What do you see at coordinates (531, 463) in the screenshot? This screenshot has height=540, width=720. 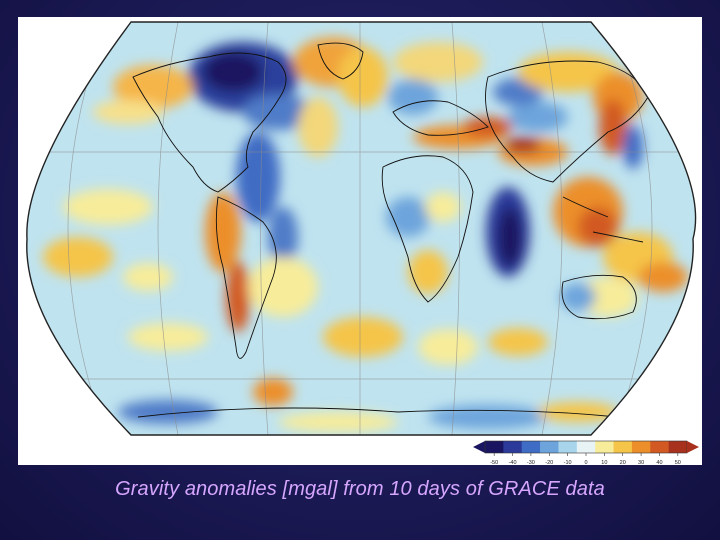 I see `colorbar-tick-label: -30` at bounding box center [531, 463].